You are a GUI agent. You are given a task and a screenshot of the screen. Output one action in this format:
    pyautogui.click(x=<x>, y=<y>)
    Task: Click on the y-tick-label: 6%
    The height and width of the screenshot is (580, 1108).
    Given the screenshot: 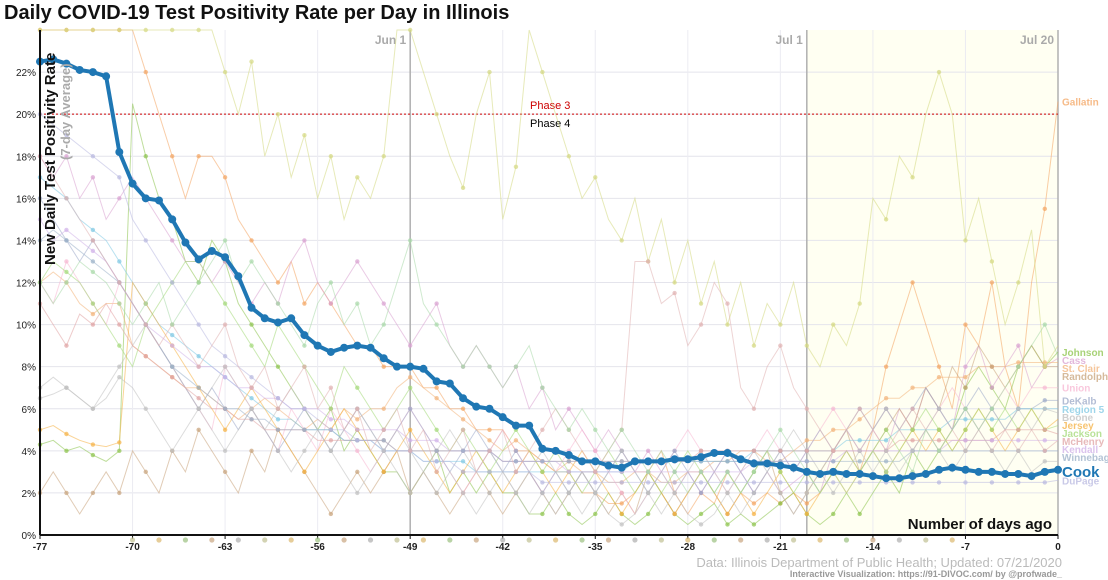 What is the action you would take?
    pyautogui.click(x=29, y=410)
    